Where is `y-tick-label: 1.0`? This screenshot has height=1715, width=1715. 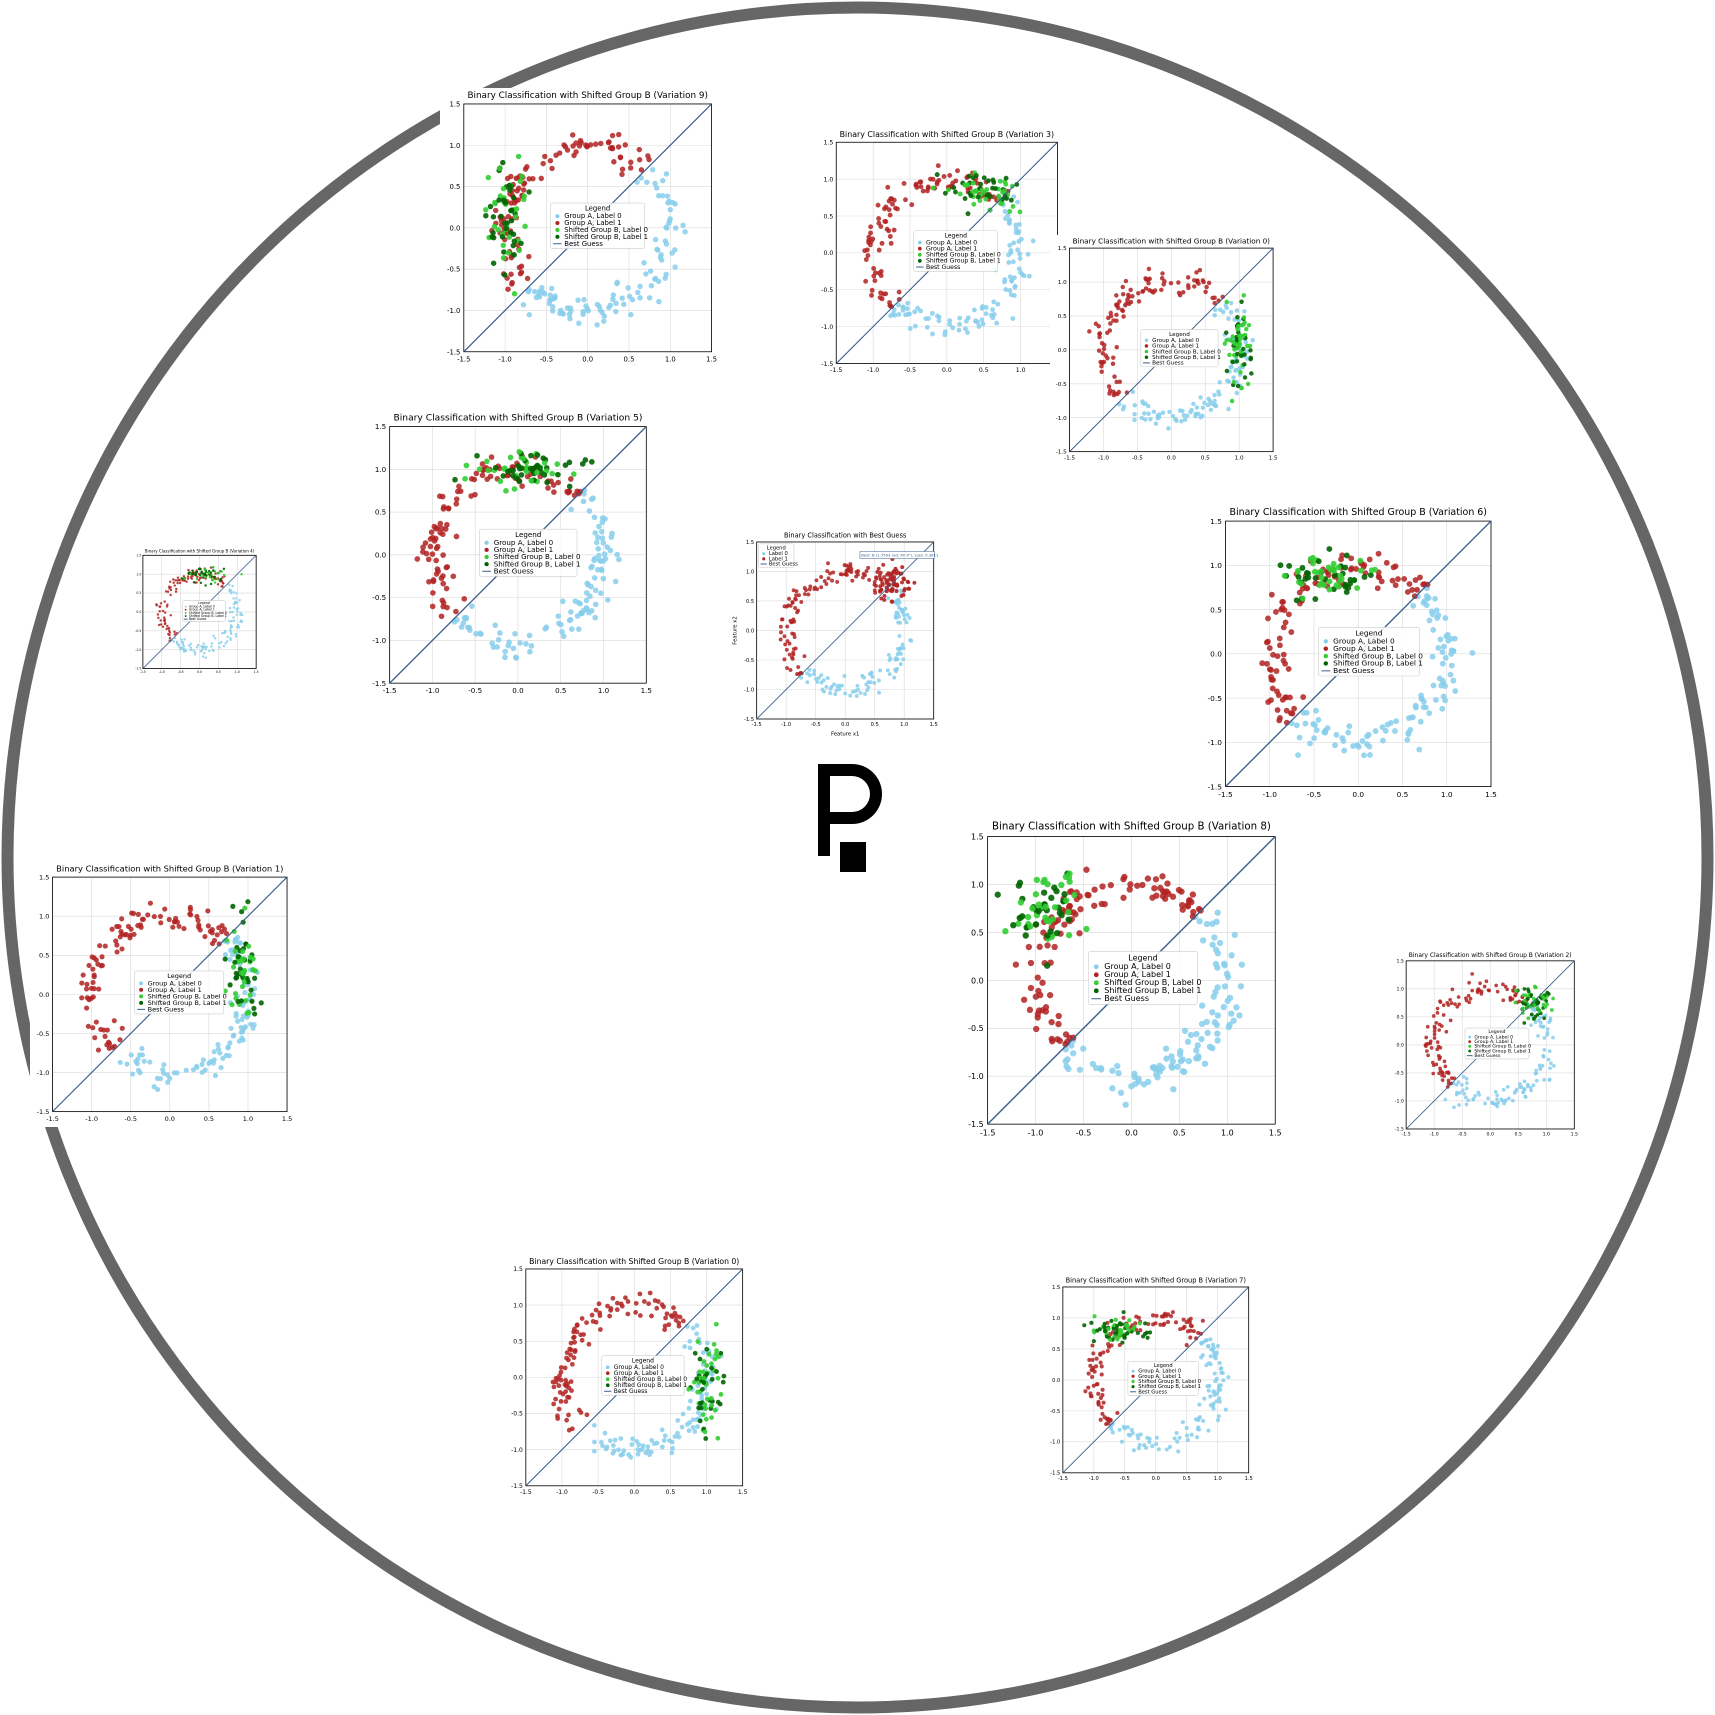
y-tick-label: 1.0 is located at coordinates (455, 146).